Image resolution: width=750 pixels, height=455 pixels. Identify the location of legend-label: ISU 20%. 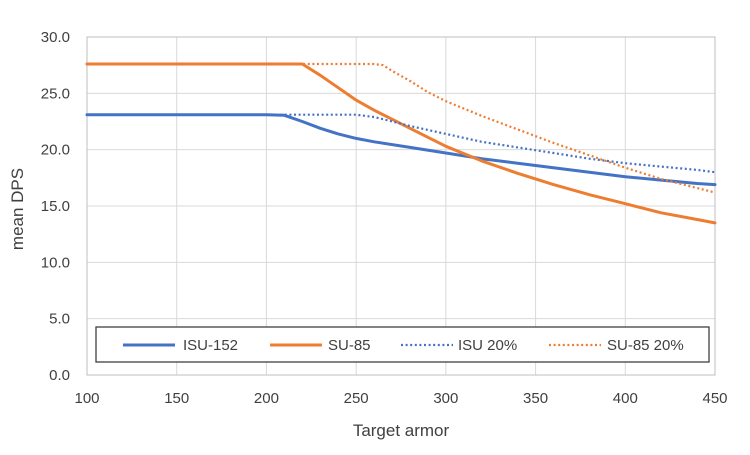
(487, 345).